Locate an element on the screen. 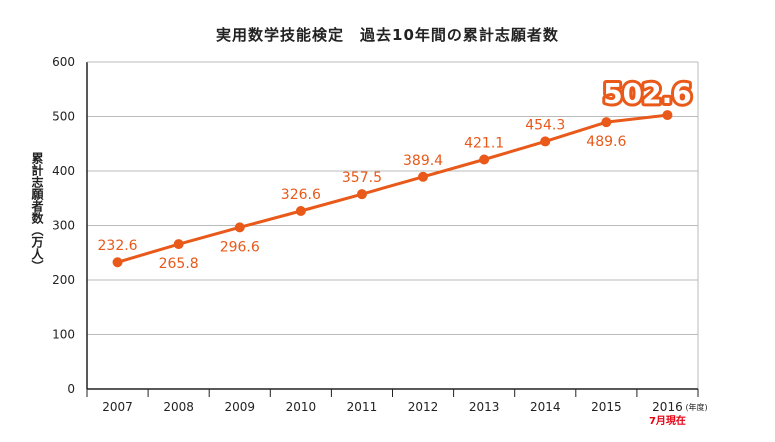 The image size is (775, 442). y-tick-label: 200 is located at coordinates (63, 280).